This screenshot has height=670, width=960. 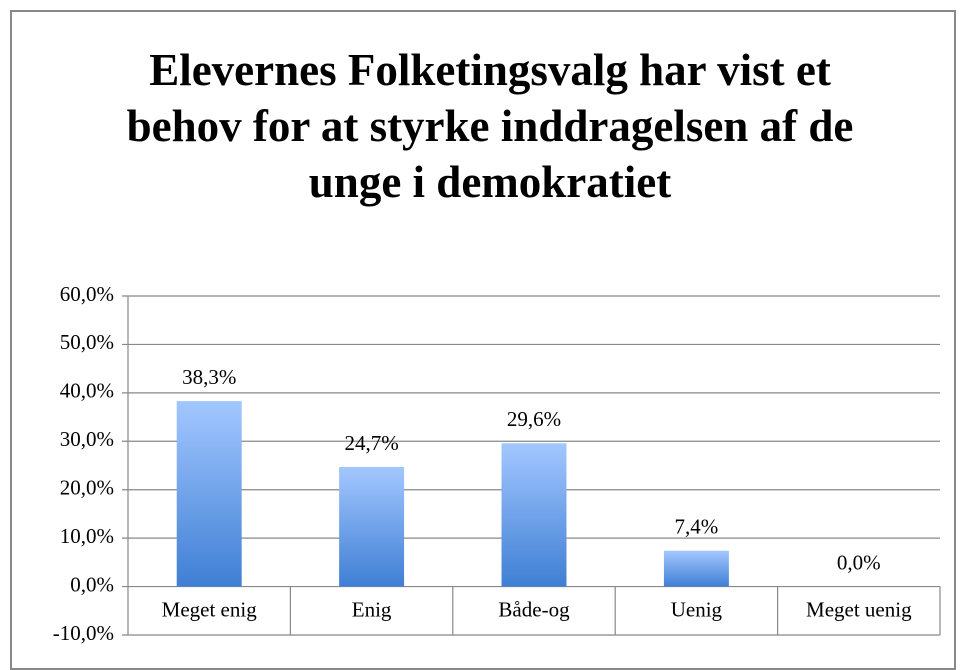 I want to click on y-tick-label: 0,0%, so click(x=92, y=584).